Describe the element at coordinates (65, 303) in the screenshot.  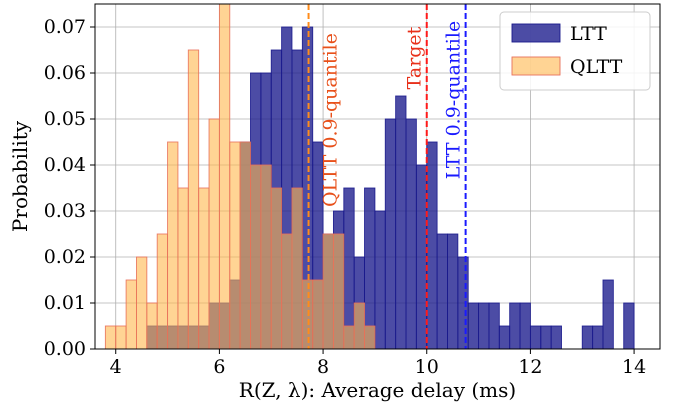
I see `y-tick-label: 0.01` at that location.